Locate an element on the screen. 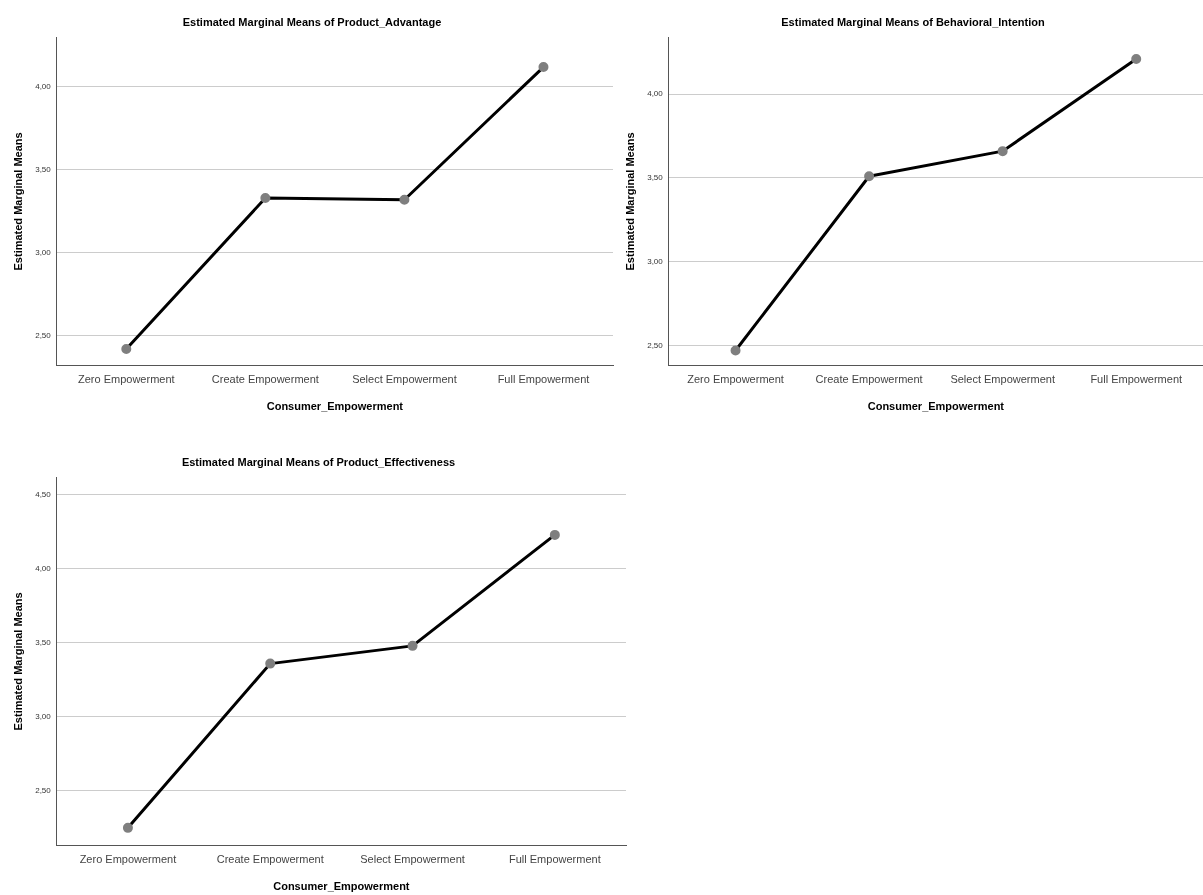 The width and height of the screenshot is (1203, 895). chart-title: Estimated Marginal Means of Behavioral_Intention is located at coordinates (913, 21).